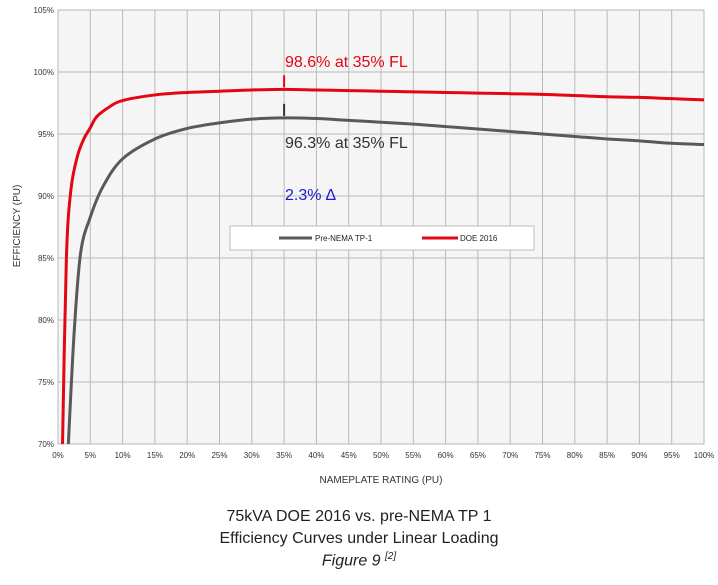 This screenshot has width=718, height=585. I want to click on x-tick-label: 55%, so click(413, 455).